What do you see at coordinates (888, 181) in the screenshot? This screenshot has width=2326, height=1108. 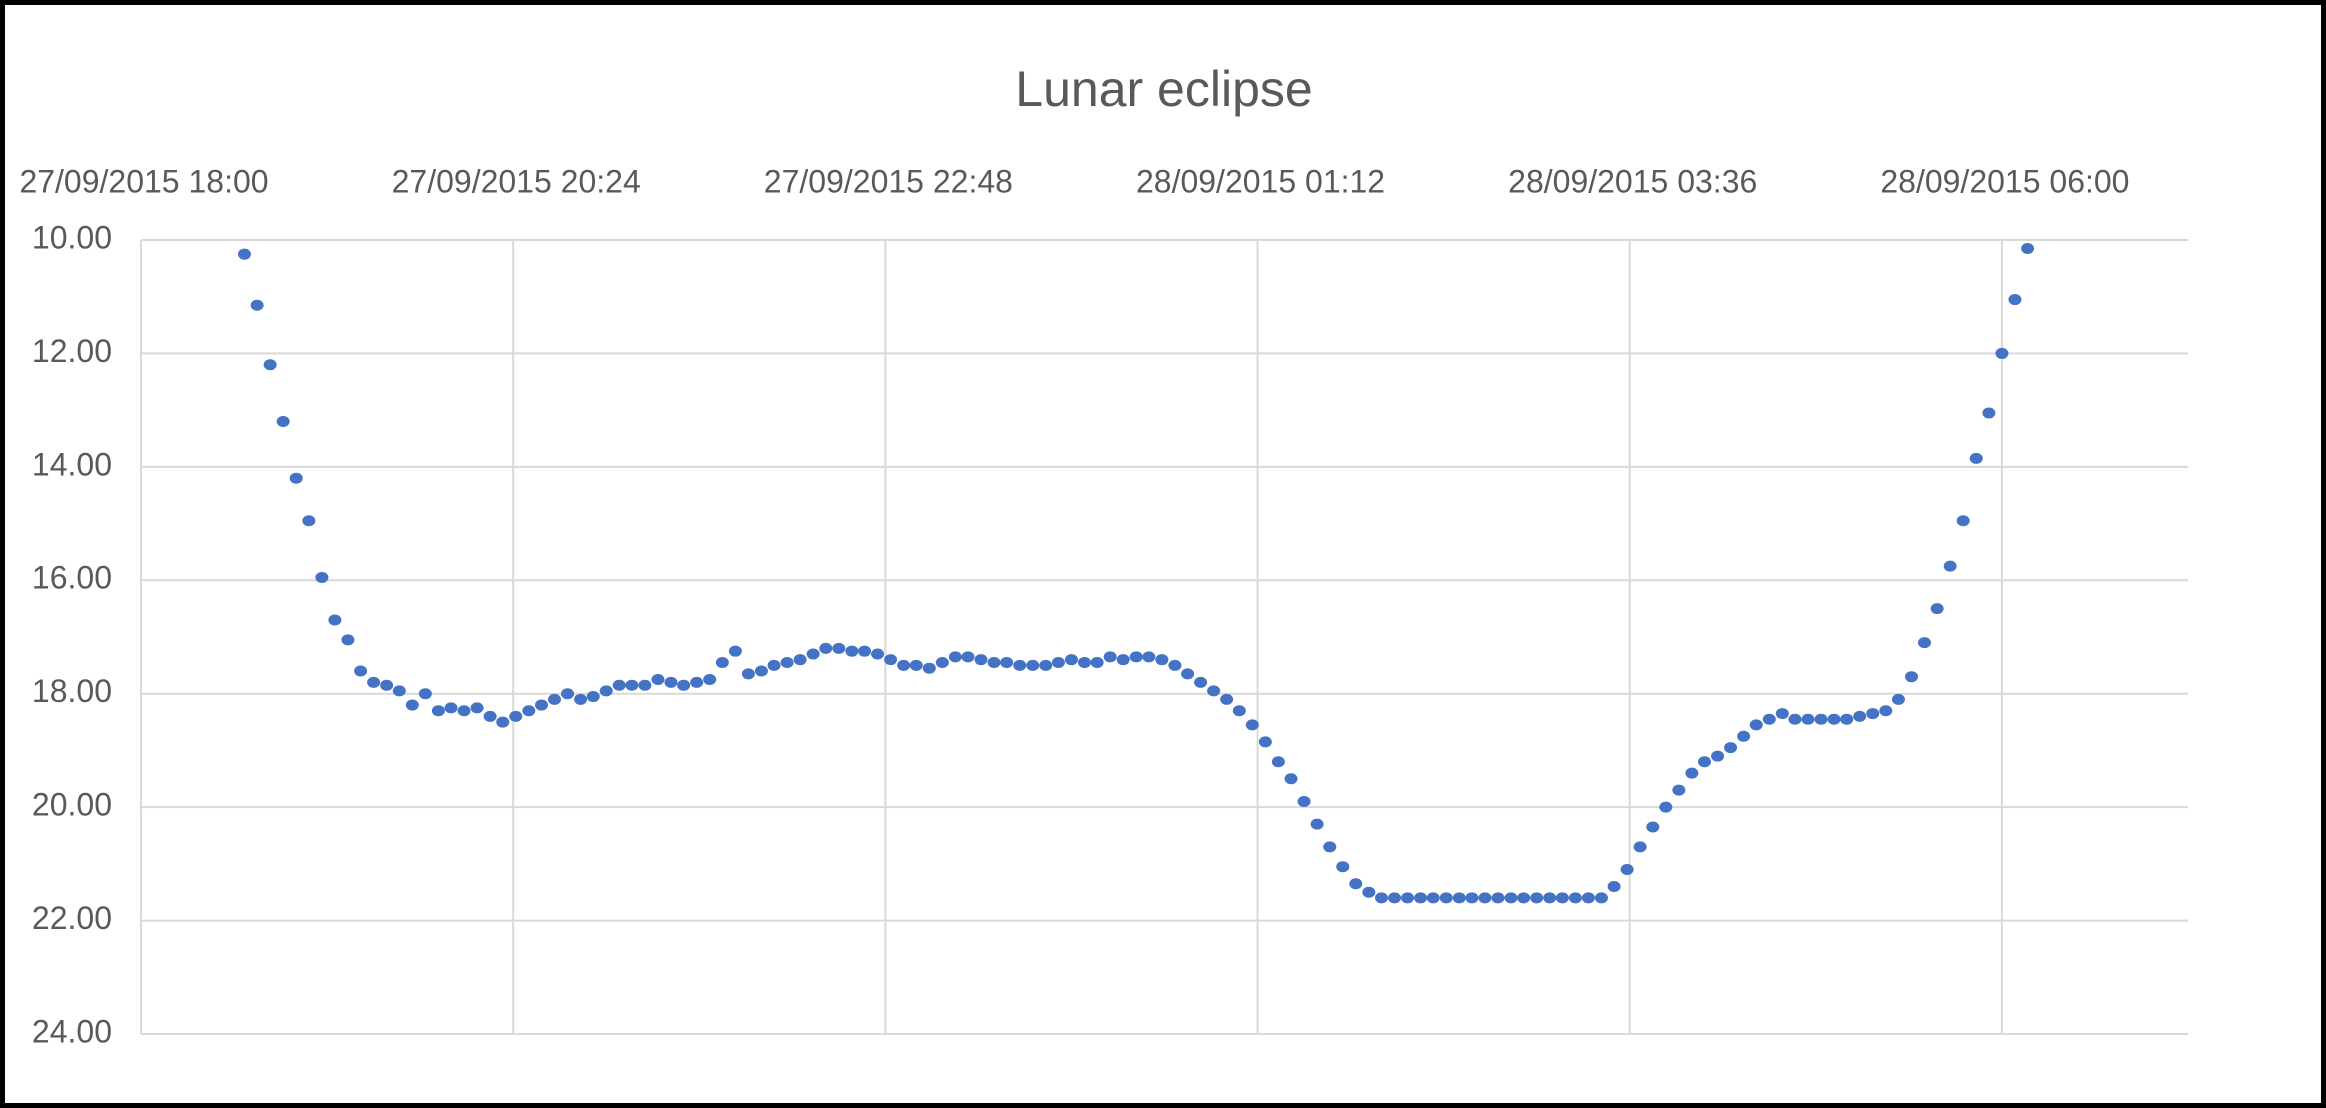 I see `x-tick-label: 27/09/2015 22:48` at bounding box center [888, 181].